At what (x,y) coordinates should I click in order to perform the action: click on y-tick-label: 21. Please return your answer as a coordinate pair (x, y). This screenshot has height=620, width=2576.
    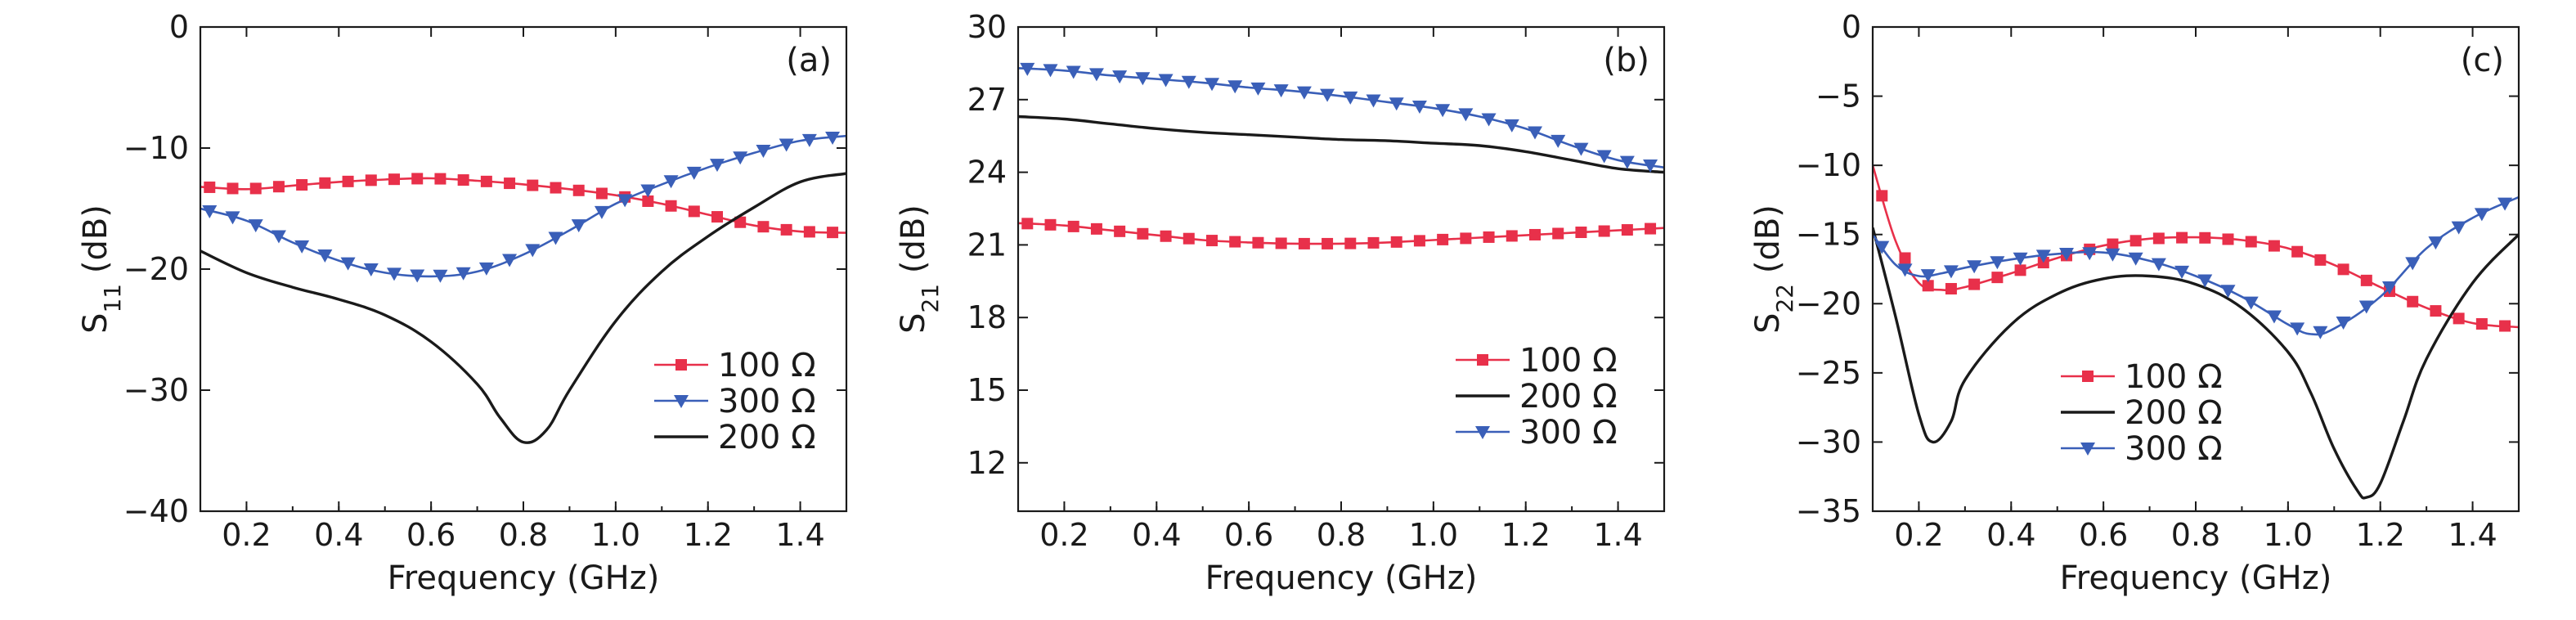
    Looking at the image, I should click on (987, 245).